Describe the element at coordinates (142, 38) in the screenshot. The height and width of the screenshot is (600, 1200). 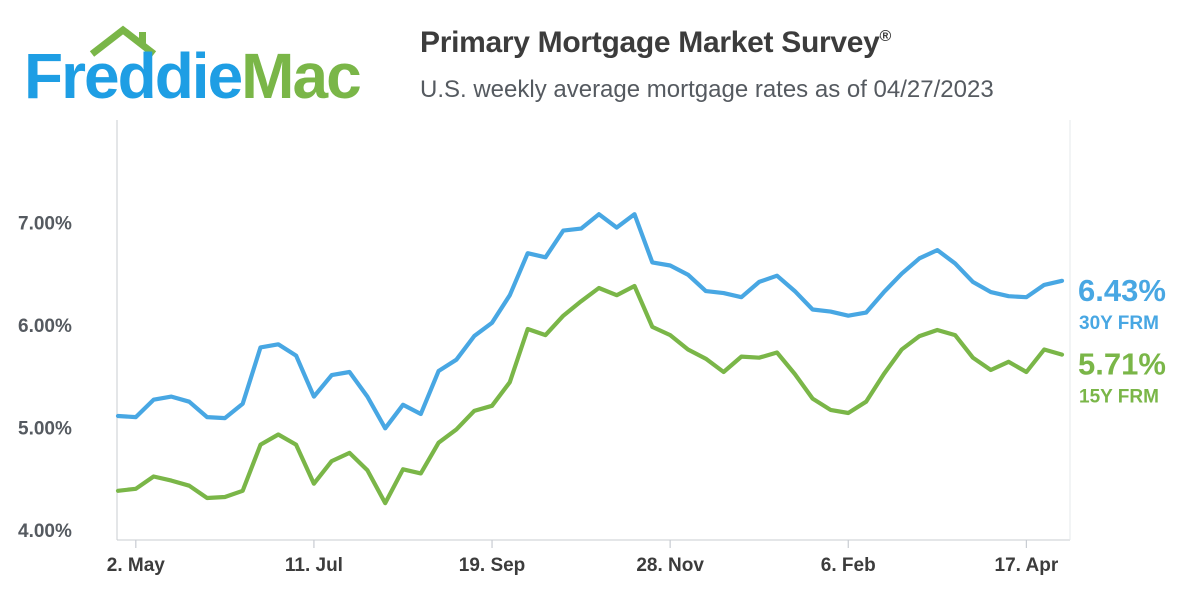
I see `house-chimney-icon` at that location.